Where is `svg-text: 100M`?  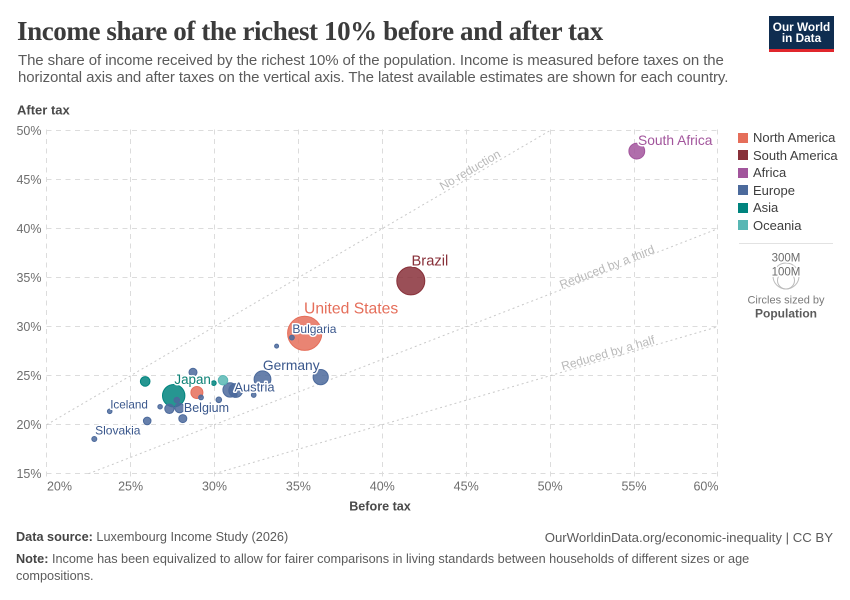 svg-text: 100M is located at coordinates (786, 273).